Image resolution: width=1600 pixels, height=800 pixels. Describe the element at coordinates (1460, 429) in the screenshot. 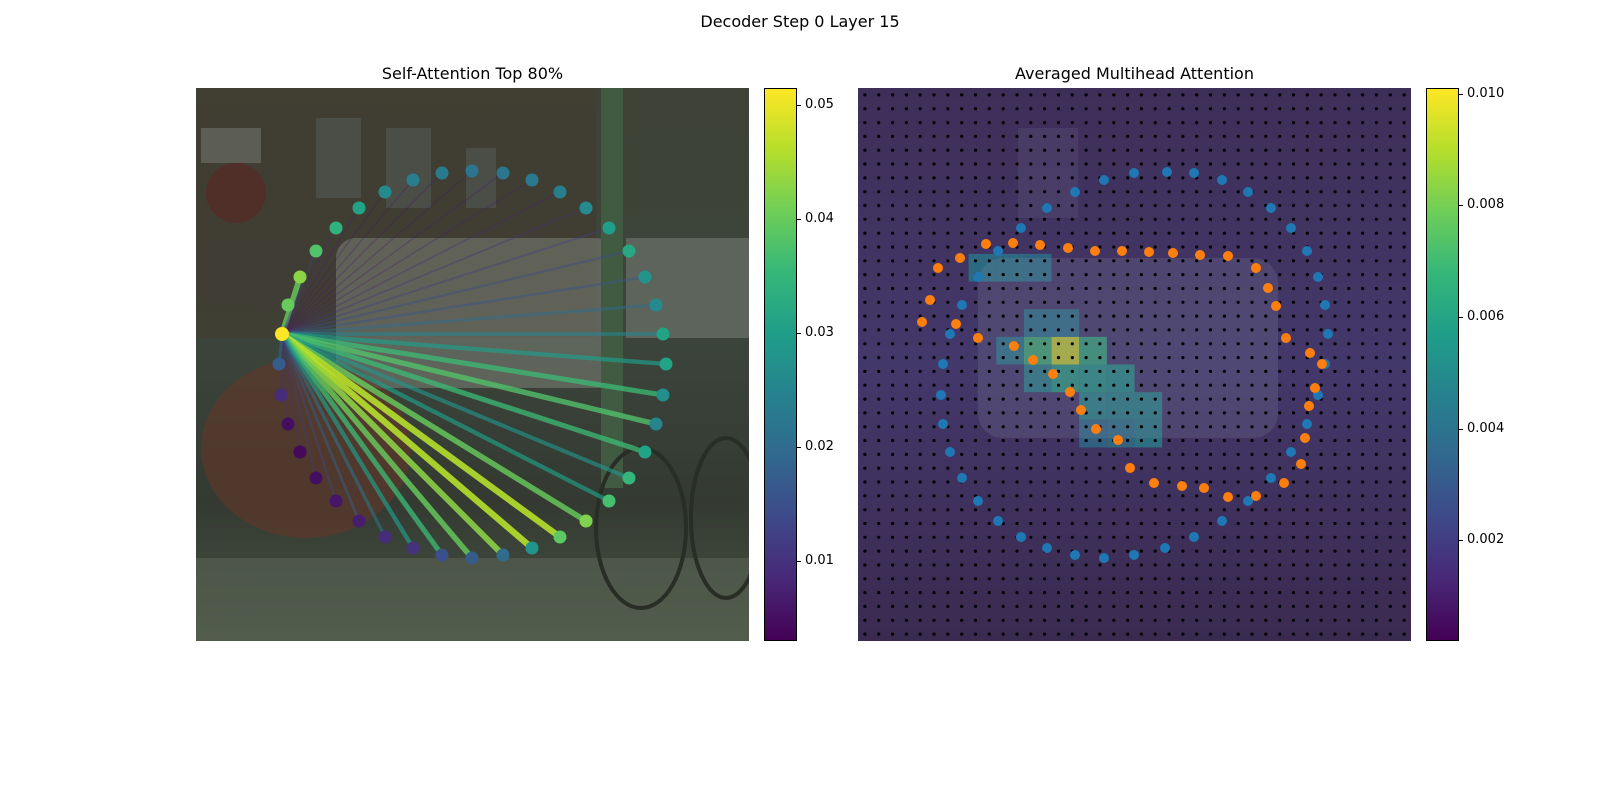

I see `right-colorbar-tick` at that location.